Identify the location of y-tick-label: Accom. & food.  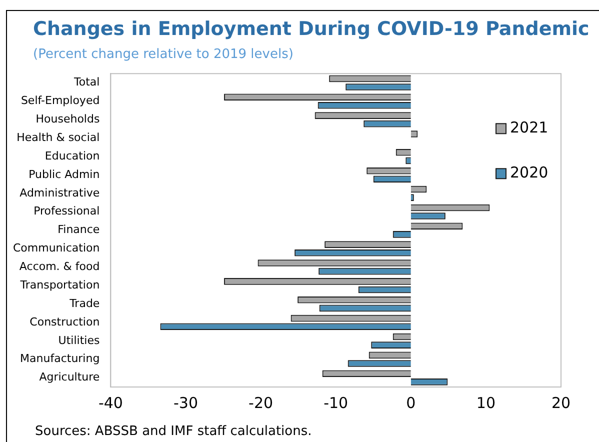
(59, 267).